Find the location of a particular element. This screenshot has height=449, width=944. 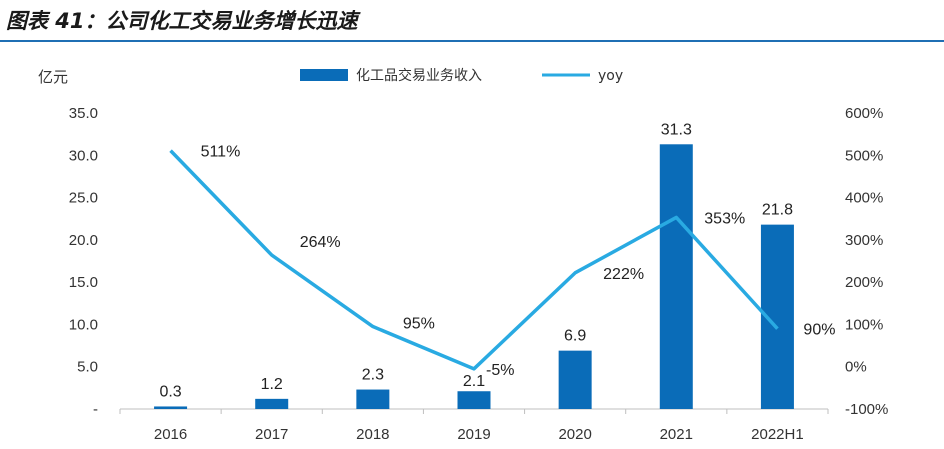

bar-label-2021: 31.3 is located at coordinates (676, 129).